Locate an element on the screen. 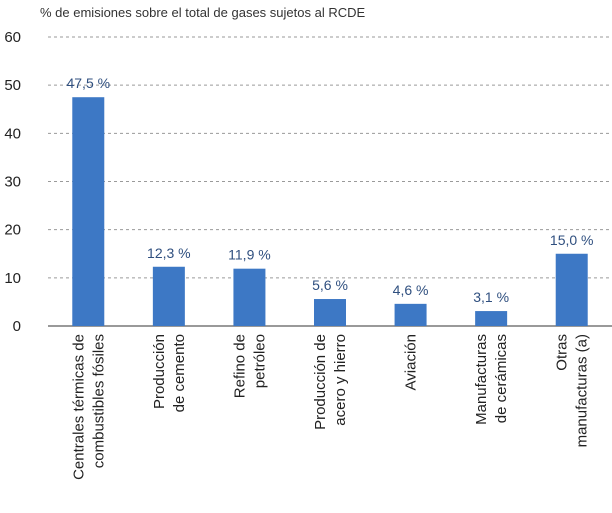 Image resolution: width=612 pixels, height=513 pixels. y-tick-label: 10 is located at coordinates (12, 278).